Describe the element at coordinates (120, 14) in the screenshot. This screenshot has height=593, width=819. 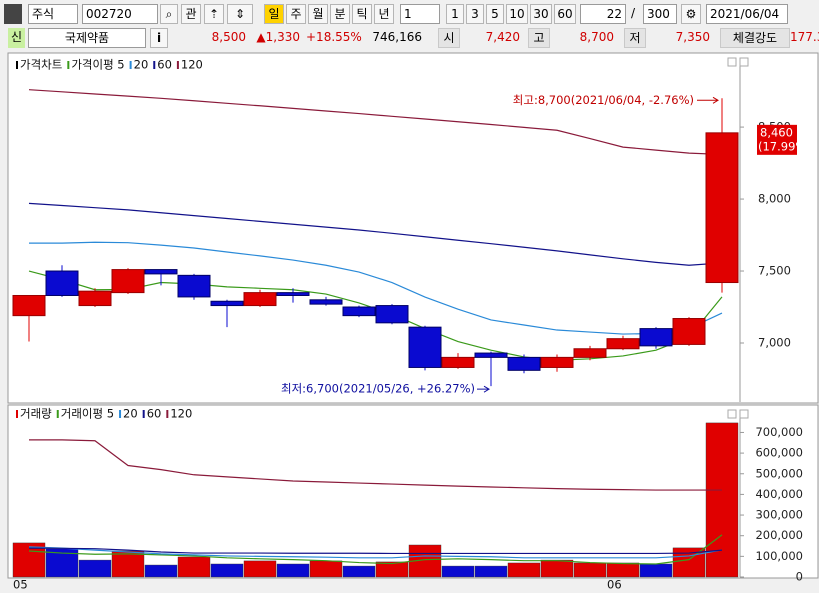
I see `code-input: 002720` at that location.